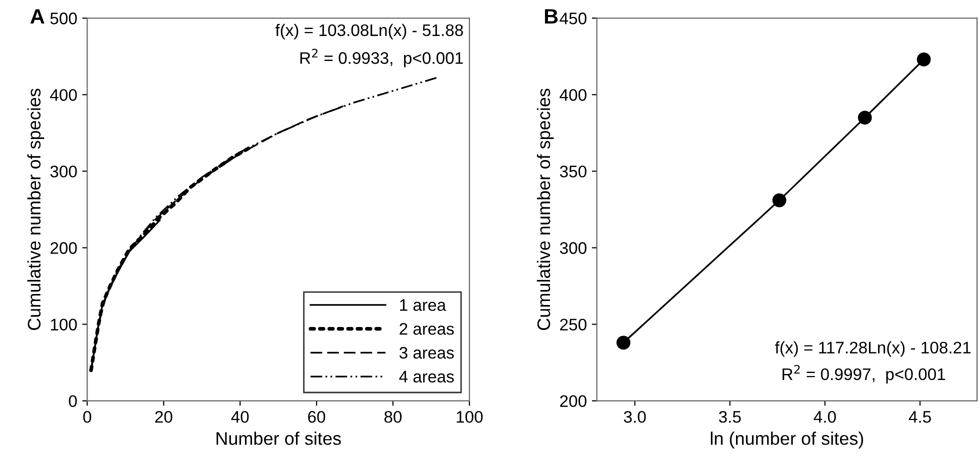 The width and height of the screenshot is (980, 465). Describe the element at coordinates (469, 416) in the screenshot. I see `x-tick-label: 100` at that location.